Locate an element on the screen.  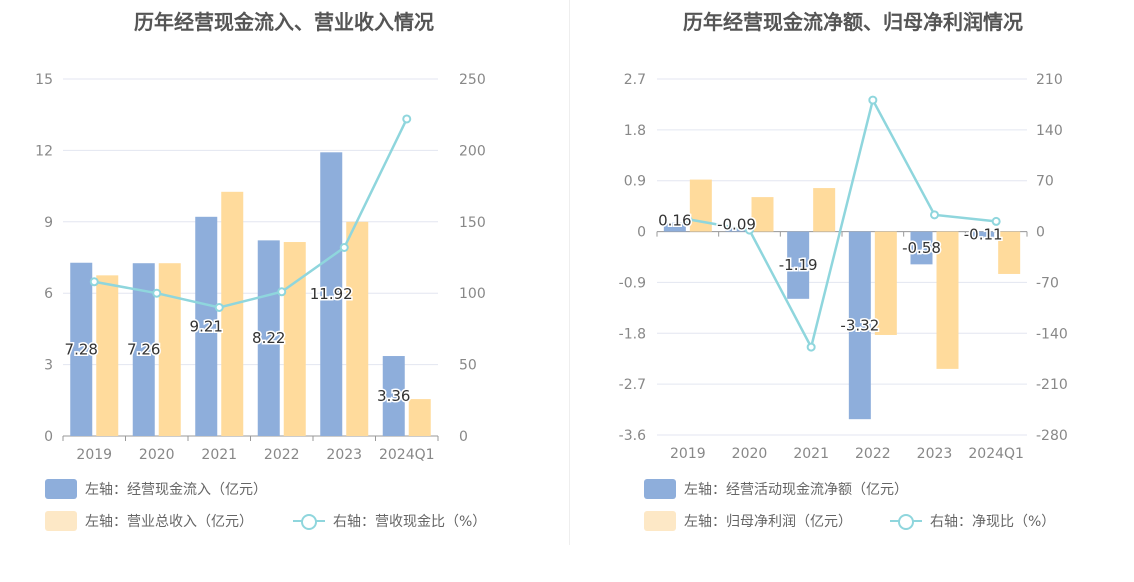
chart-title: 历年经营现金流入、营业收入情况 is located at coordinates (284, 22).